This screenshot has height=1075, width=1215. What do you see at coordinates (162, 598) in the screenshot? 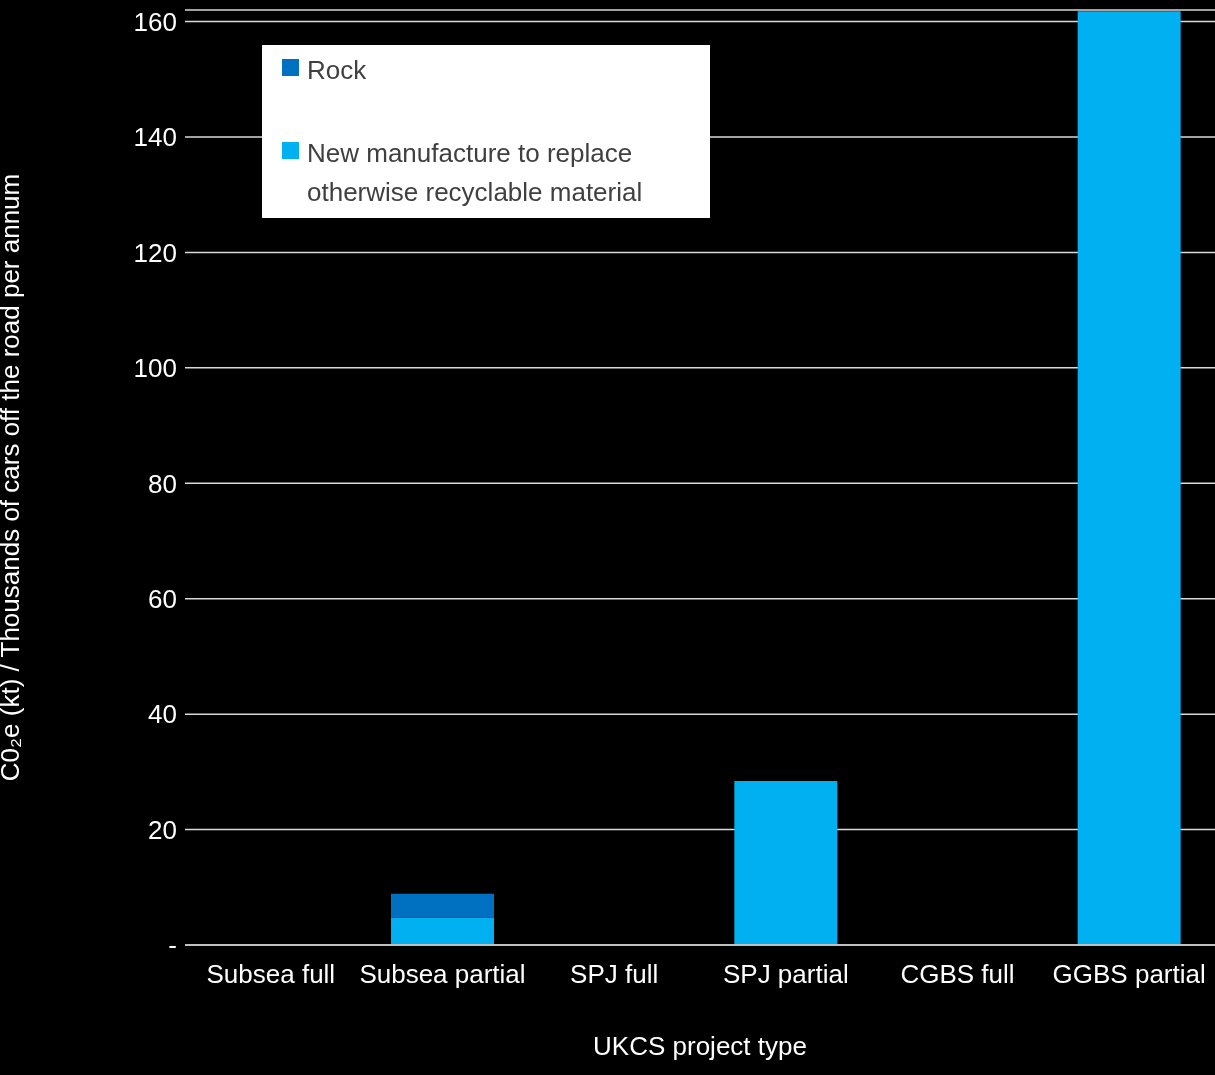
I see `y-tick-label: 60` at bounding box center [162, 598].